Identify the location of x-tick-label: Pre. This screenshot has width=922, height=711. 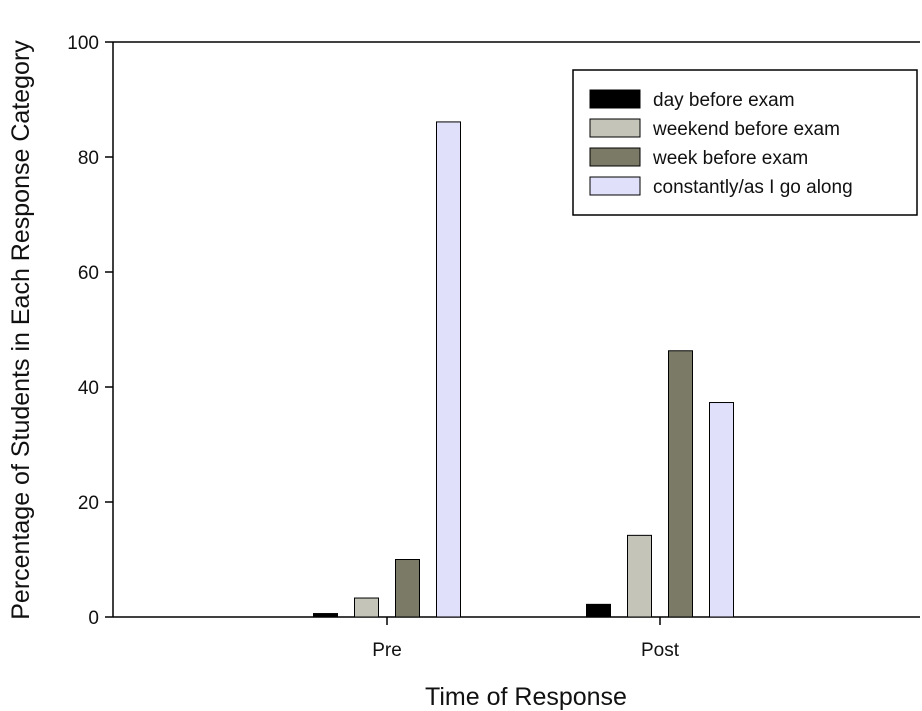
(387, 650).